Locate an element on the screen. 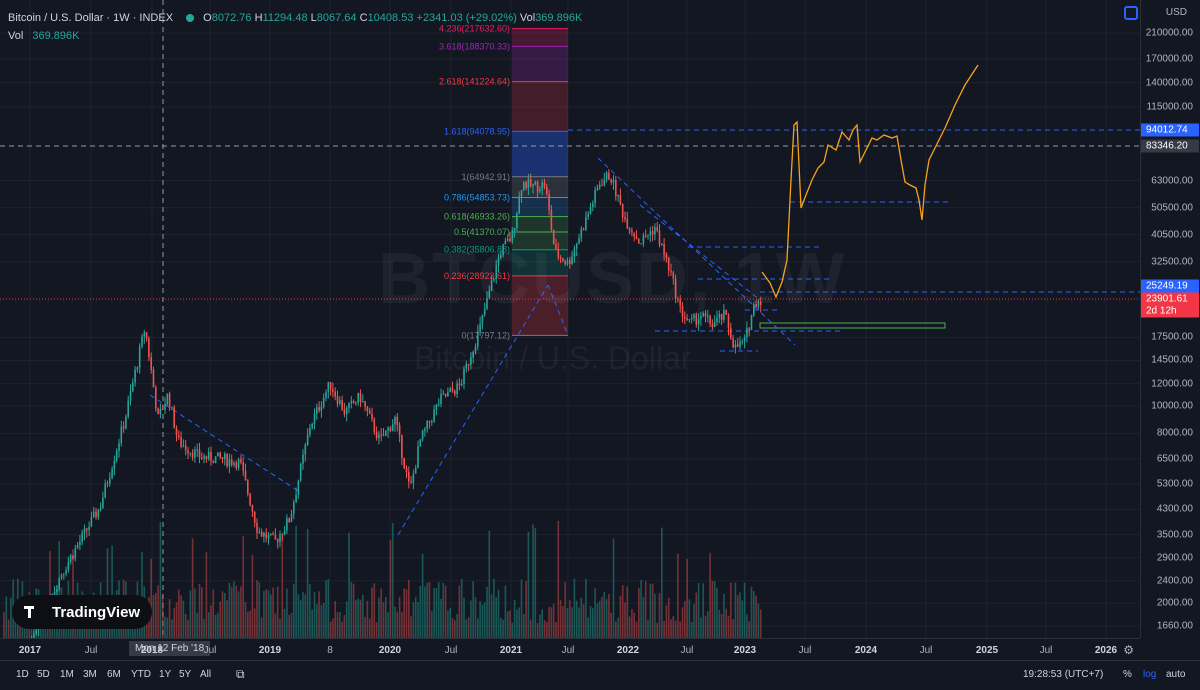 This screenshot has height=690, width=1200. tradingview-logo: TradingView is located at coordinates (82, 612).